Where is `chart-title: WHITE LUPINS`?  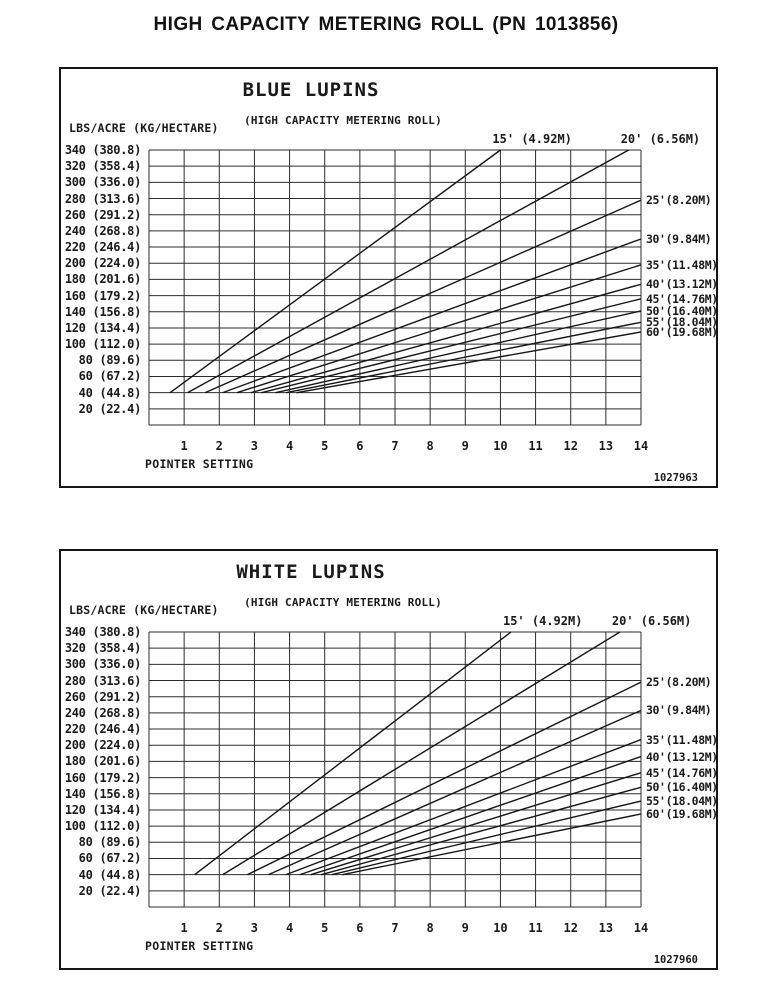 chart-title: WHITE LUPINS is located at coordinates (311, 572).